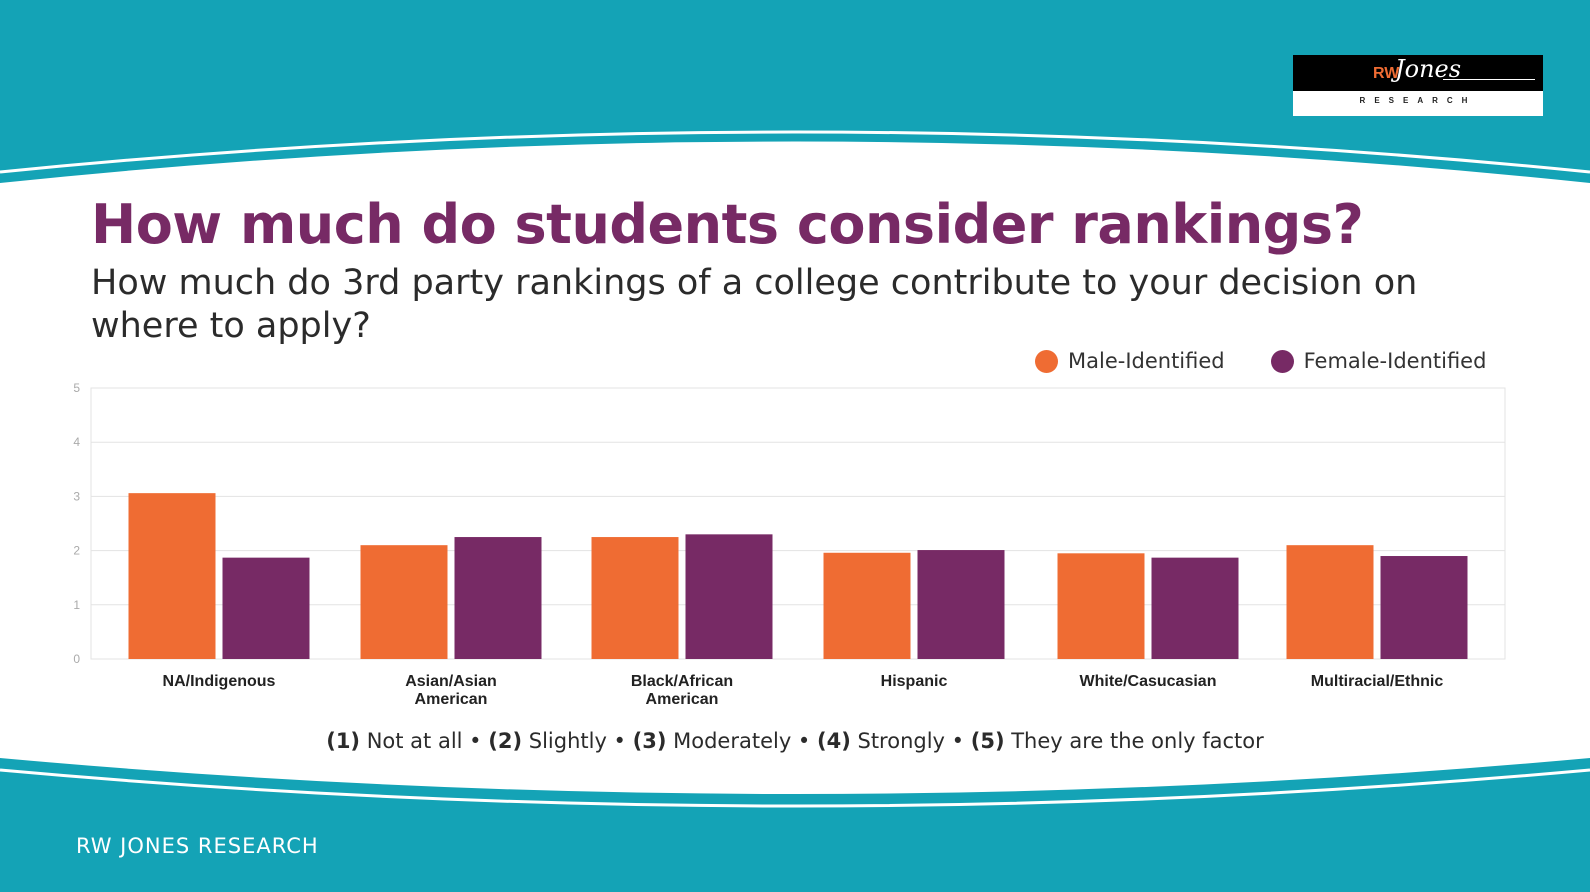  I want to click on y-tick-label: 5, so click(76, 388).